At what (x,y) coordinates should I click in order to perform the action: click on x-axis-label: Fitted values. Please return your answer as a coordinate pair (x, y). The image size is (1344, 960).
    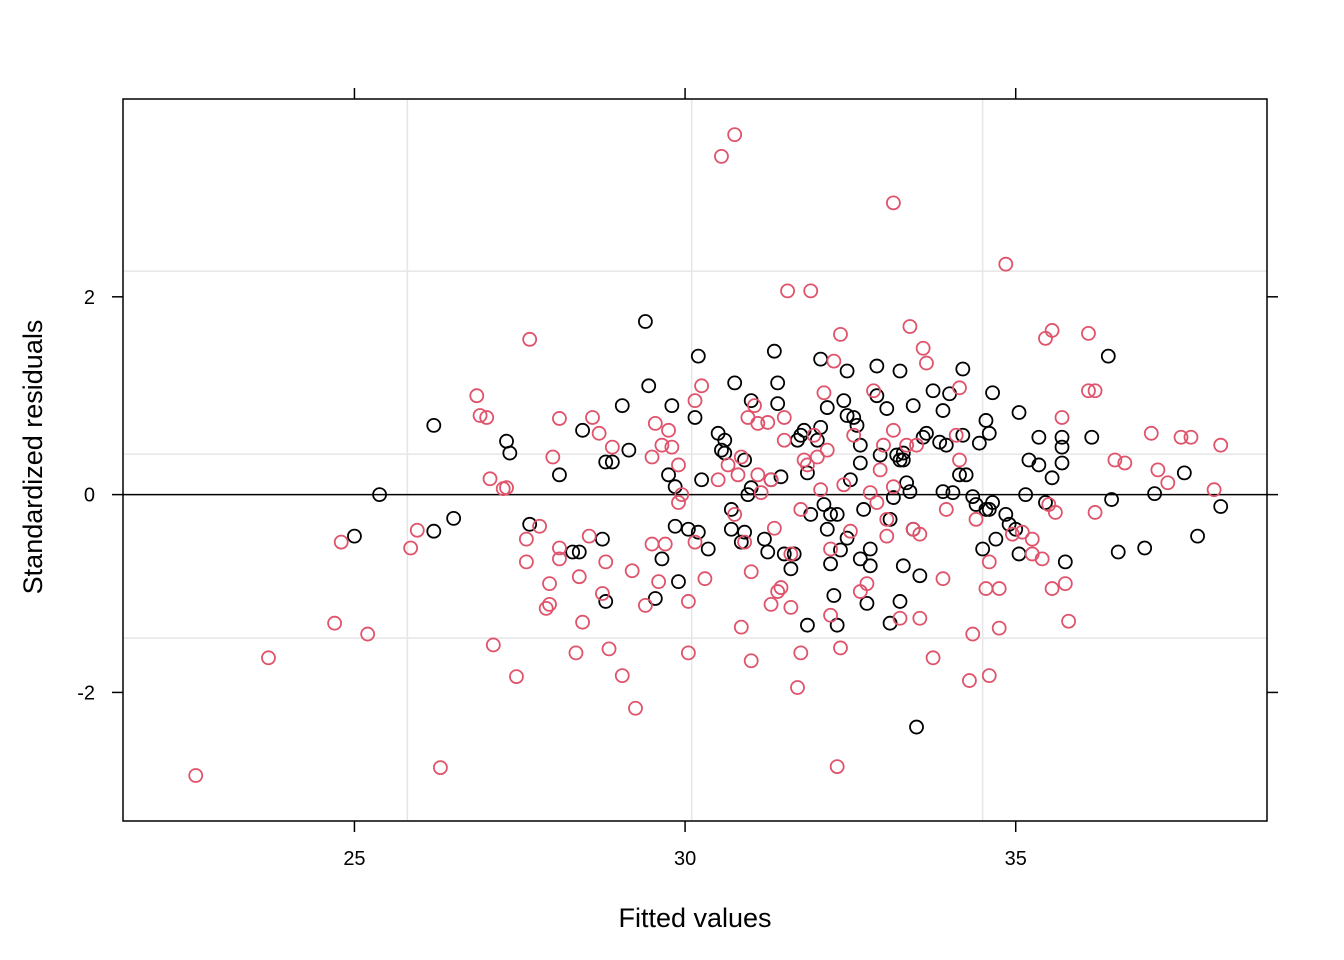
    Looking at the image, I should click on (694, 918).